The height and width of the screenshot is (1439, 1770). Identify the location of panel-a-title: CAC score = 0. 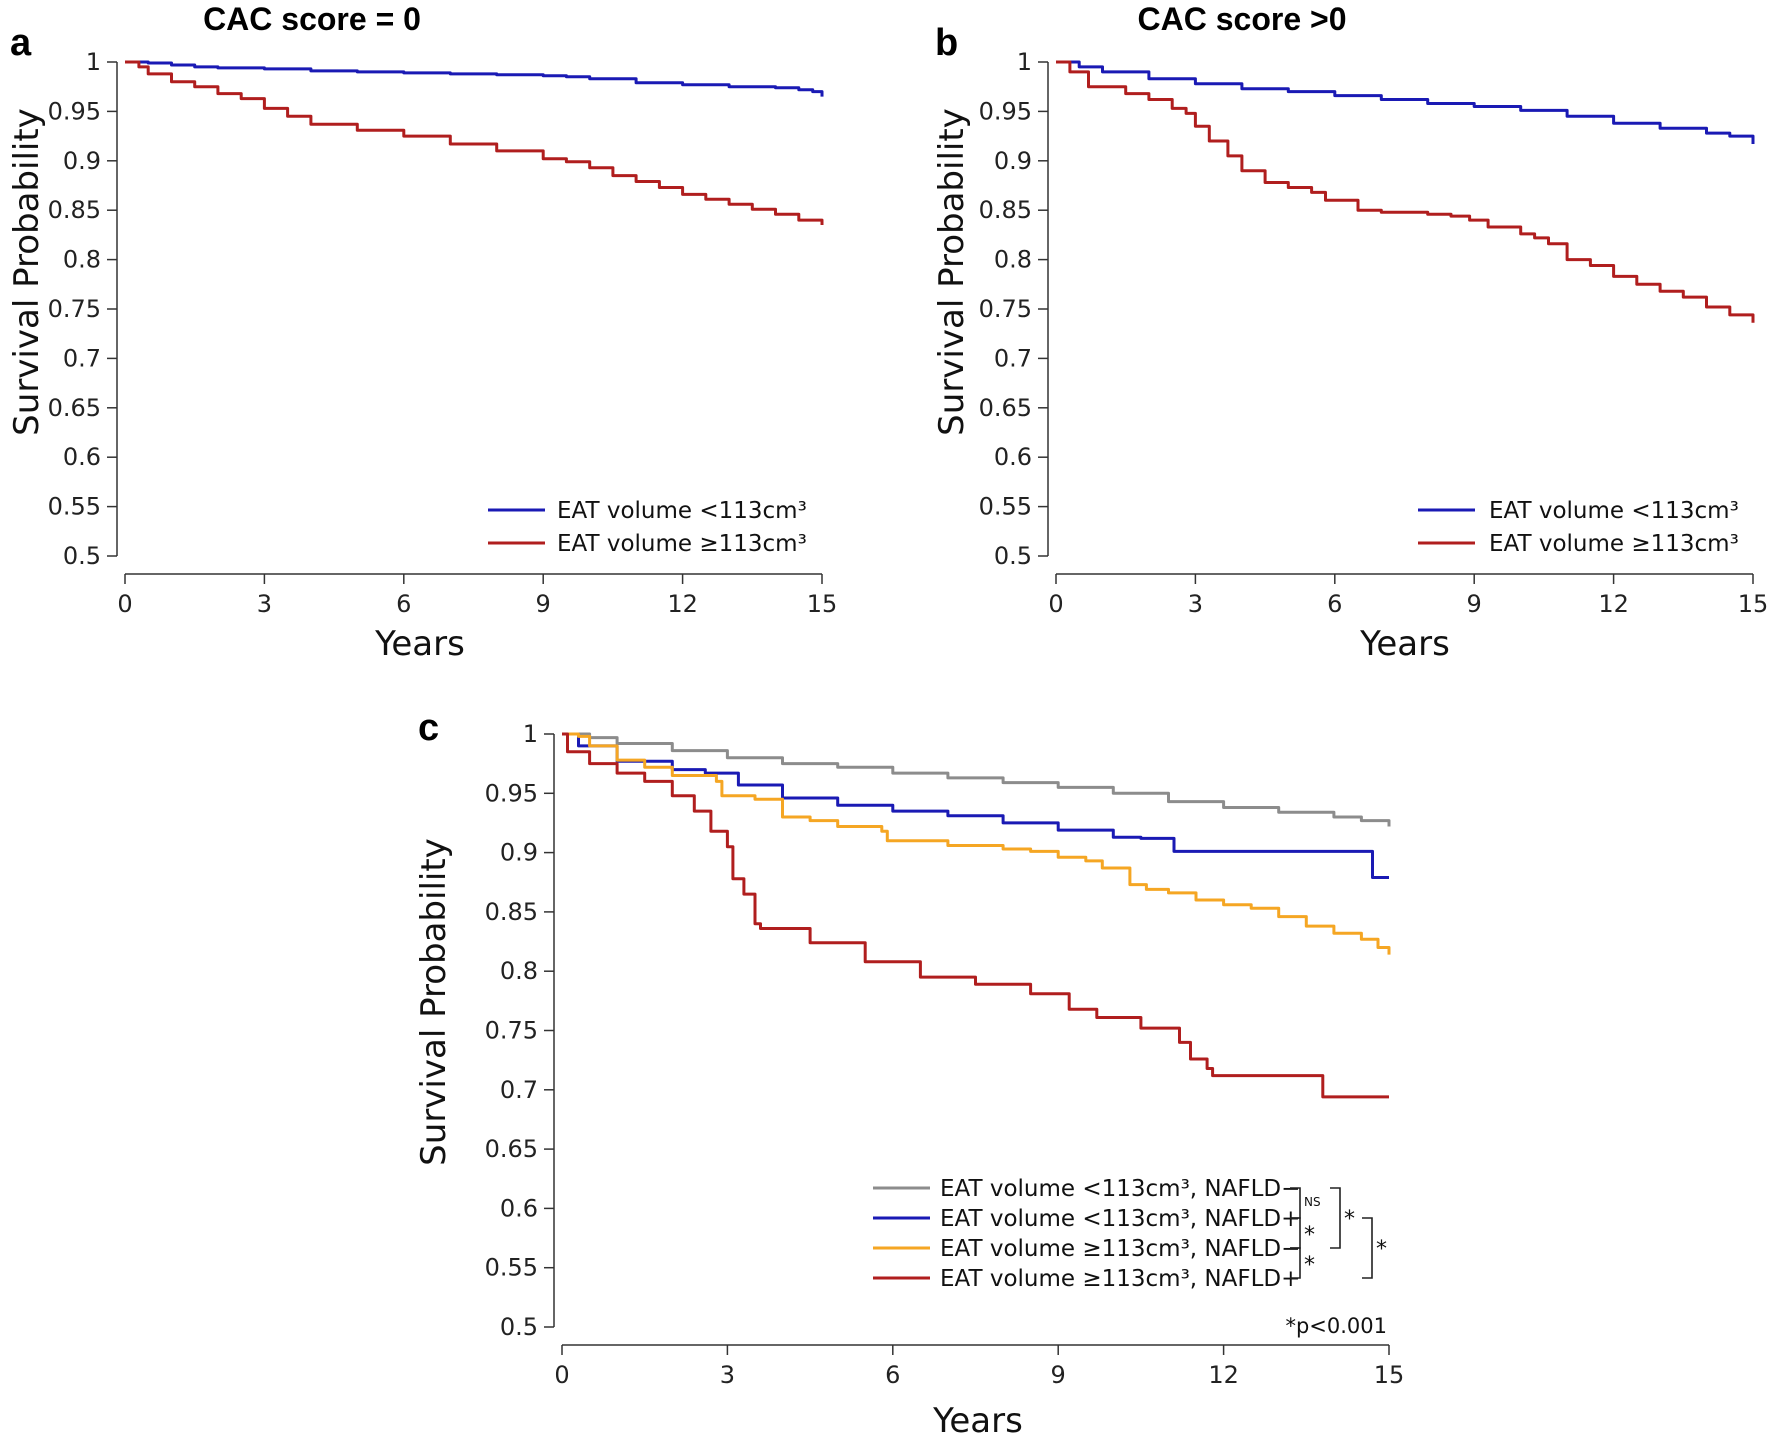
(312, 19).